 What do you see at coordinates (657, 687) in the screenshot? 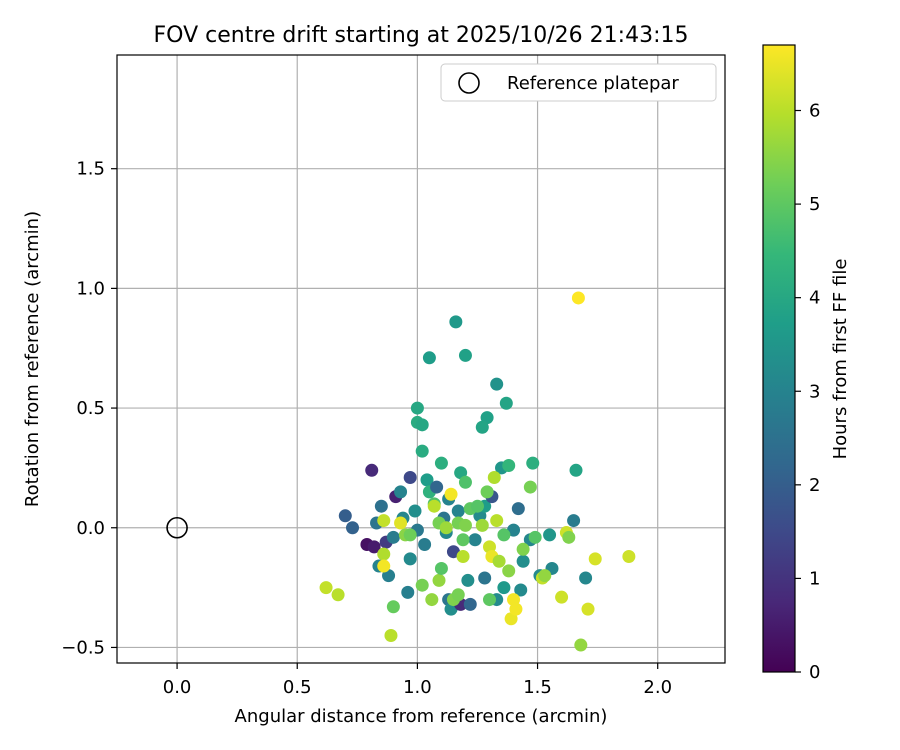
I see `x-tick-label: 2.0` at bounding box center [657, 687].